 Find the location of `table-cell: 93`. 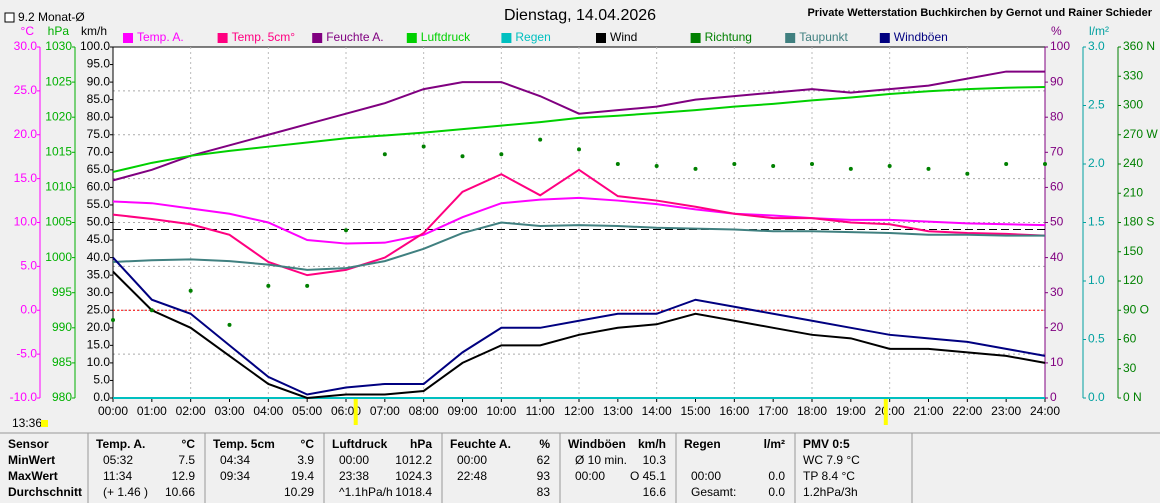

table-cell: 93 is located at coordinates (544, 476).